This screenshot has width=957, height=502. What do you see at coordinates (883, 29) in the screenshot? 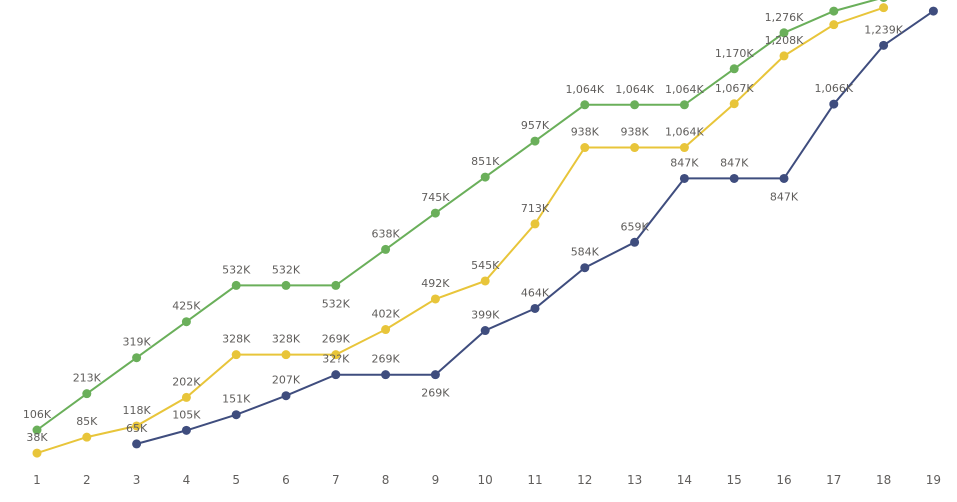
I see `data-label: 1,239K` at bounding box center [883, 29].